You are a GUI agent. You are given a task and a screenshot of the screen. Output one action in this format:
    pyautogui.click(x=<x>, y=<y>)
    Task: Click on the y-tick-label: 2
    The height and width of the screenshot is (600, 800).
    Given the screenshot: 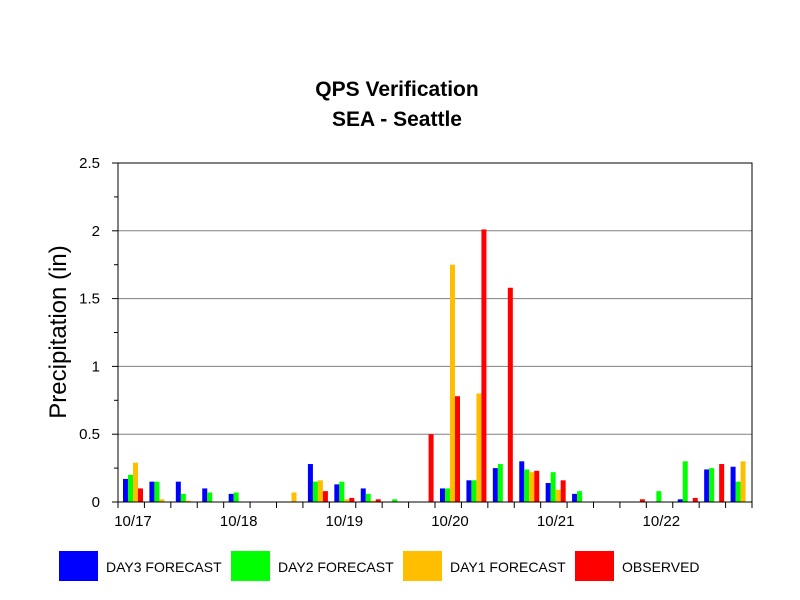 What is the action you would take?
    pyautogui.click(x=96, y=231)
    